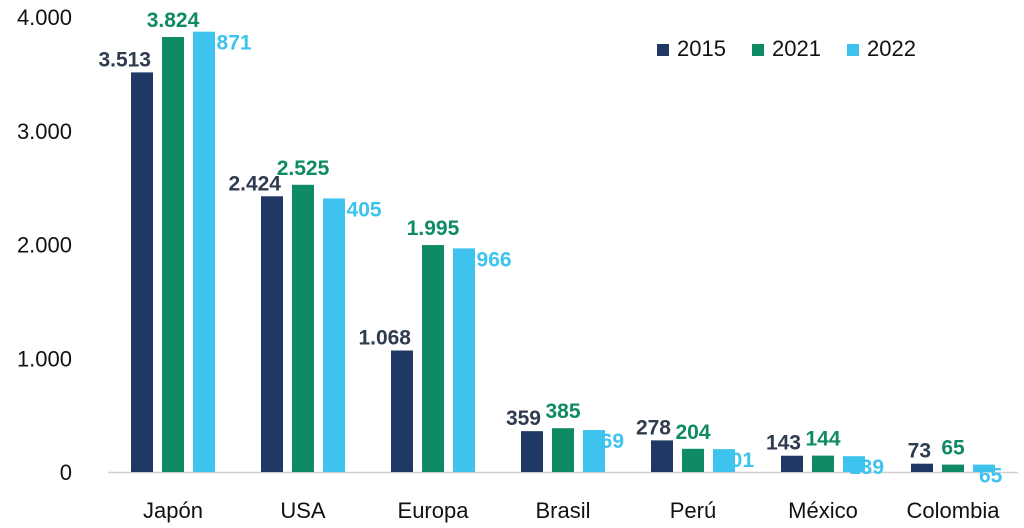 The height and width of the screenshot is (528, 1024). Describe the element at coordinates (66, 472) in the screenshot. I see `y-tick-label: 0` at that location.